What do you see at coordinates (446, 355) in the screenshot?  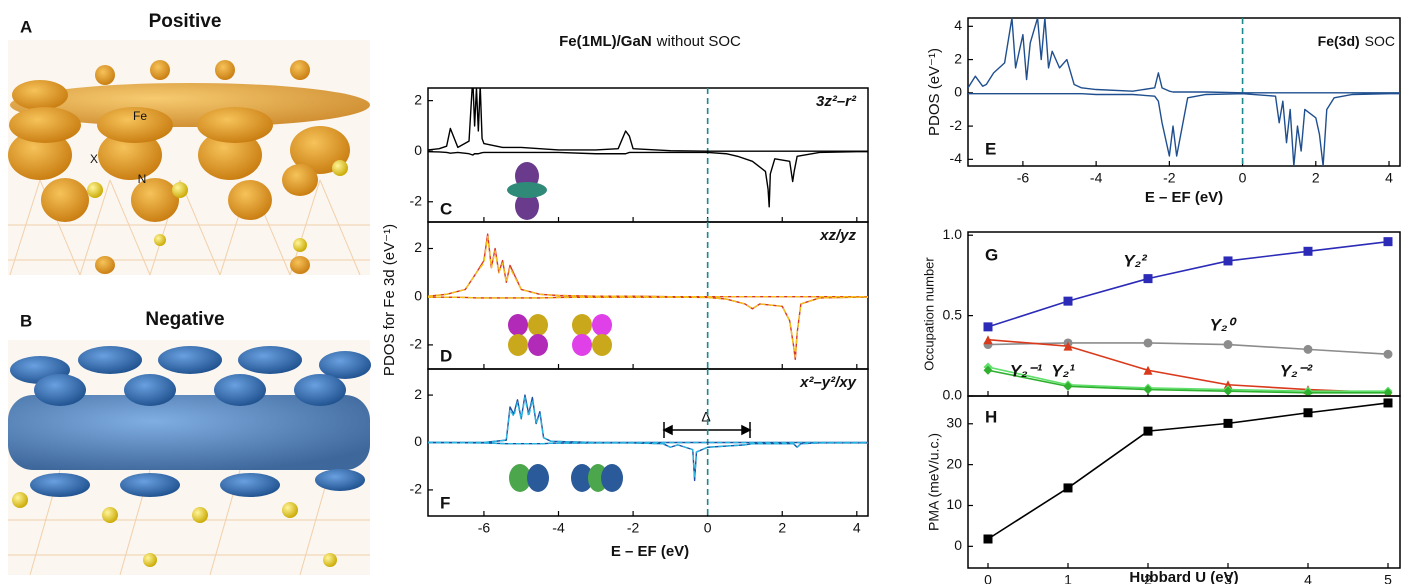 I see `panel-label: D` at bounding box center [446, 355].